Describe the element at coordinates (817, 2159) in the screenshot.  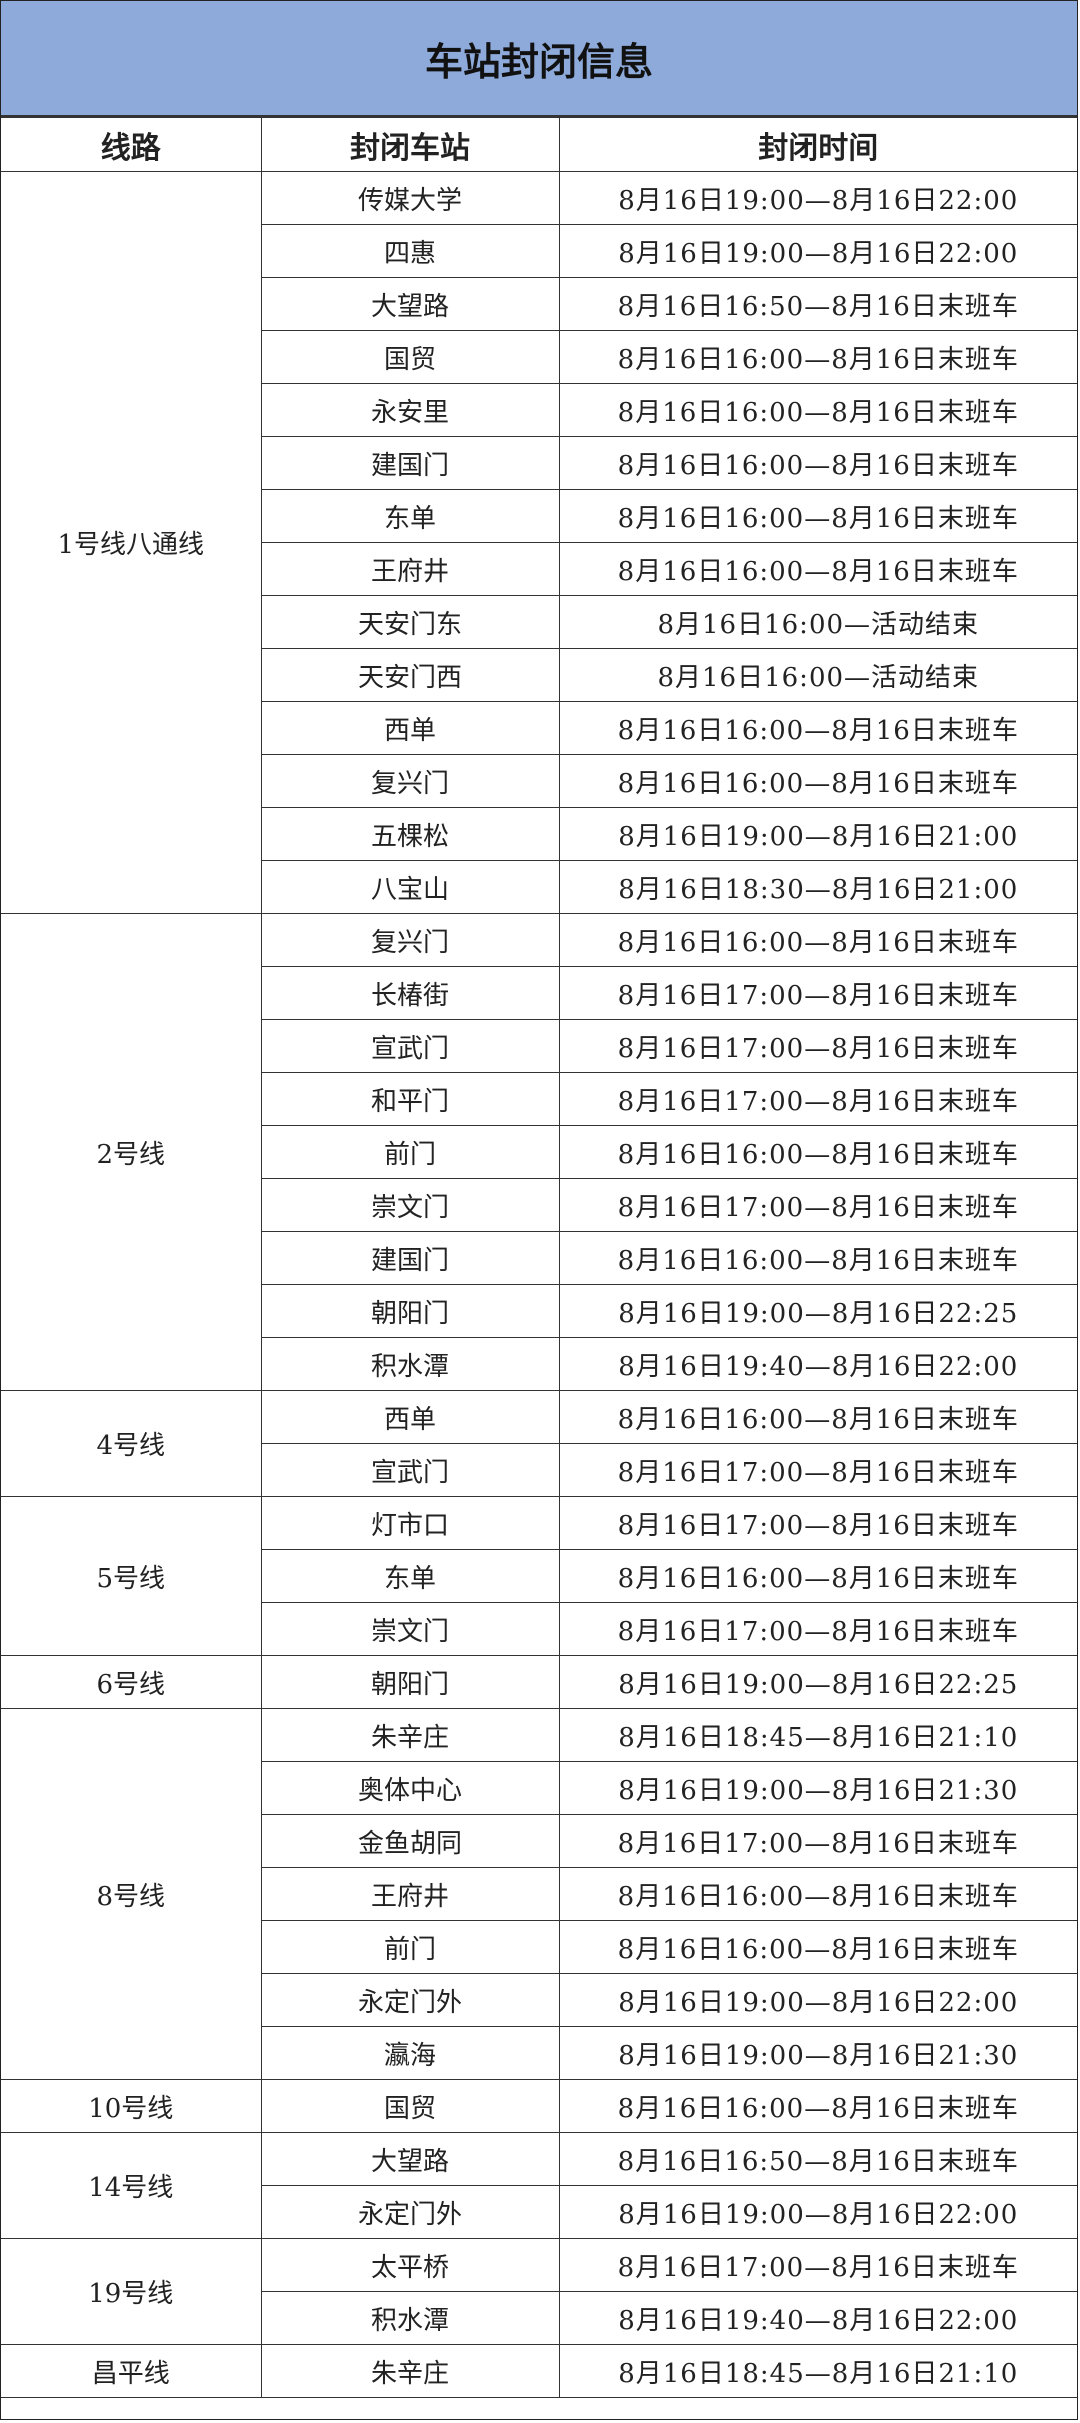
I see `closure-time-cell: 8月16日16:50—8月16日末班车` at that location.